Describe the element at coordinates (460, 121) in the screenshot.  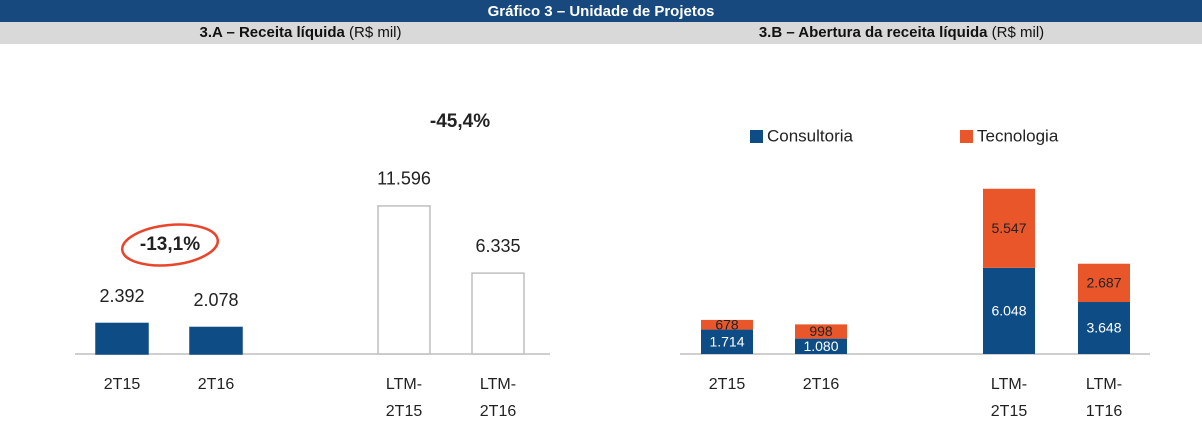
I see `annotation: -45,4%` at that location.